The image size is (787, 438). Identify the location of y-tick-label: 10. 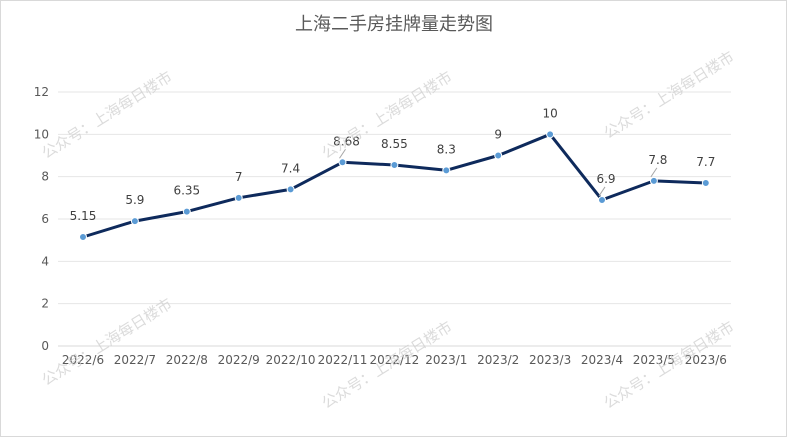
(41, 134).